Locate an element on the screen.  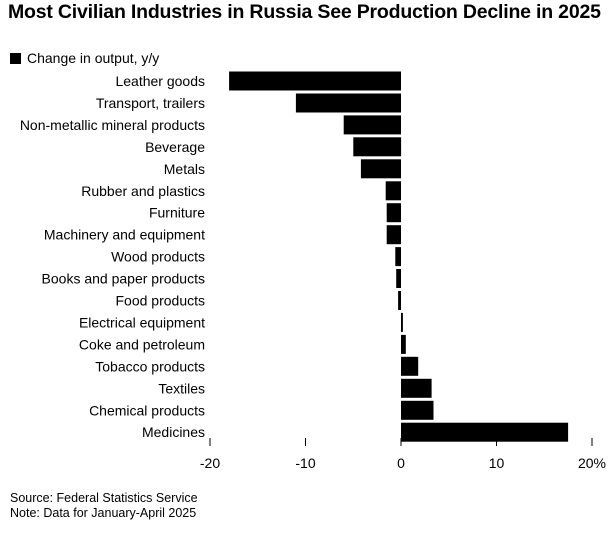
category-label: Wood products is located at coordinates (158, 257).